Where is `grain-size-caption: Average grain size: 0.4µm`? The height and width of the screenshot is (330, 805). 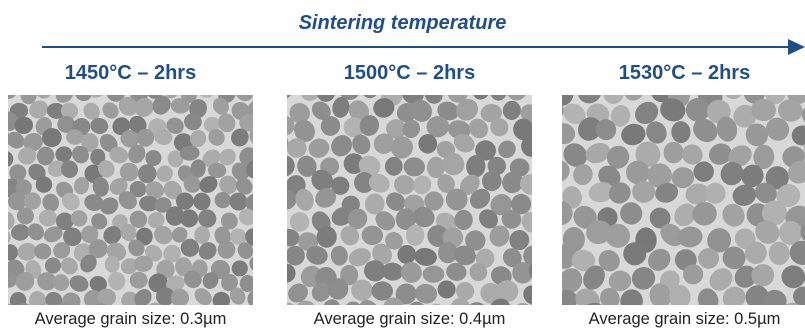 grain-size-caption: Average grain size: 0.4µm is located at coordinates (409, 319).